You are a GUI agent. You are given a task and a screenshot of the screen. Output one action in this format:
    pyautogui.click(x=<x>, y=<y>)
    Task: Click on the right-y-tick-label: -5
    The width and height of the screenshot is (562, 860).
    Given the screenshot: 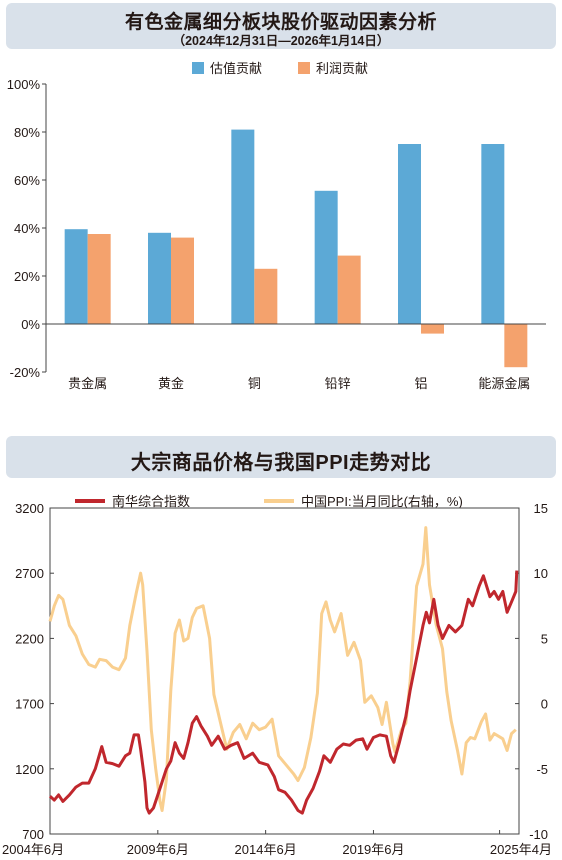 What is the action you would take?
    pyautogui.click(x=542, y=769)
    